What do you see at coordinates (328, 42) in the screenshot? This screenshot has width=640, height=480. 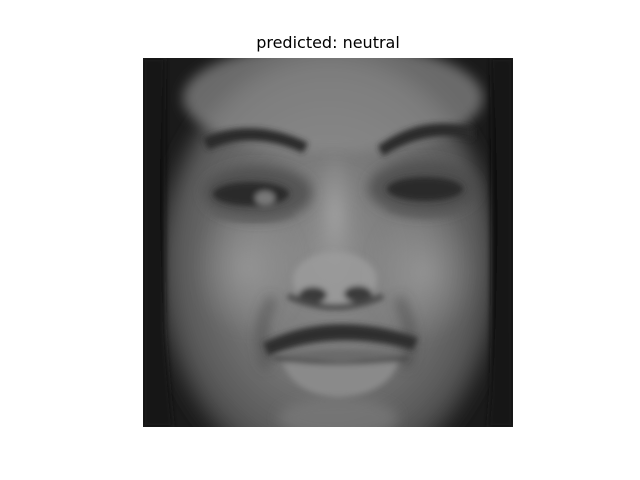 I see `plot-title: predicted: neutral` at bounding box center [328, 42].